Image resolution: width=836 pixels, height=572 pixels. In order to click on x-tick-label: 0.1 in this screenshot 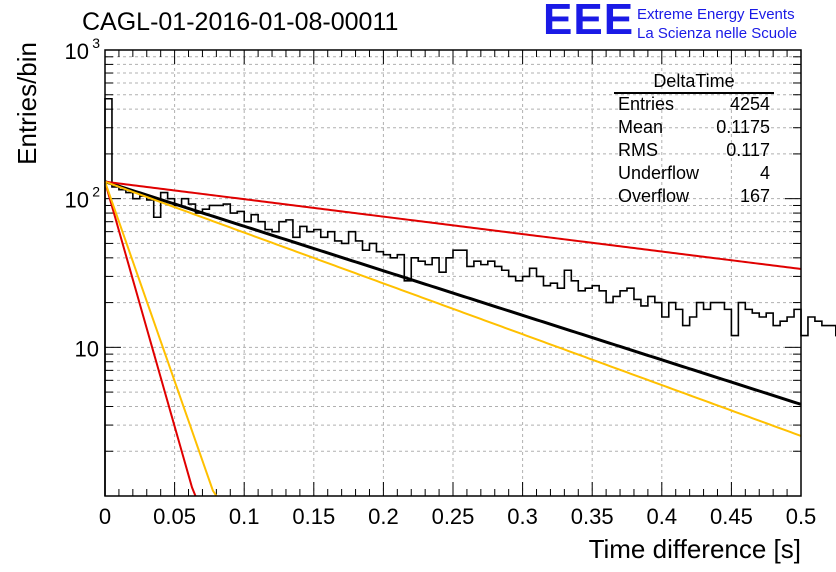, I will do `click(244, 516)`.